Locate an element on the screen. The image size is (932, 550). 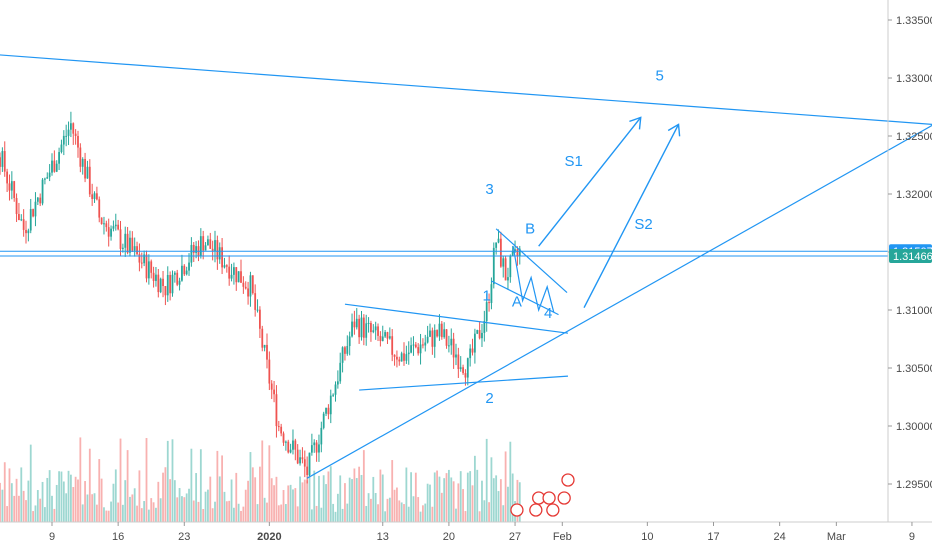
price-label-box is located at coordinates (910, 255).